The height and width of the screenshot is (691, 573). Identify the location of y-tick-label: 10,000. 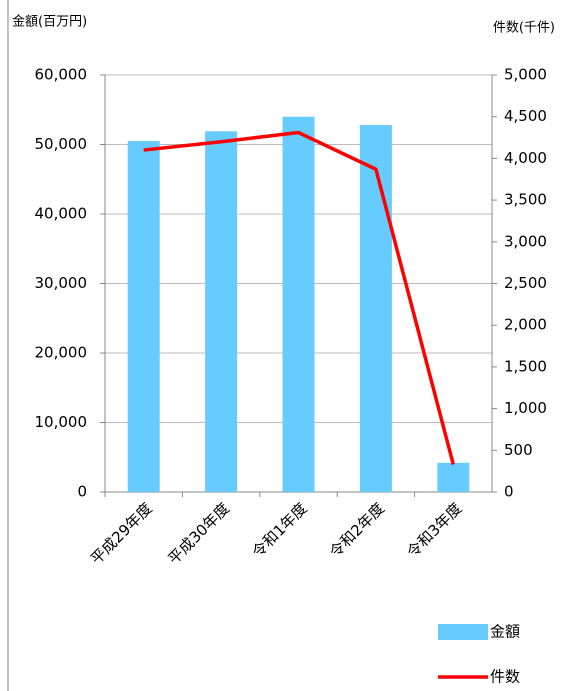
(61, 422).